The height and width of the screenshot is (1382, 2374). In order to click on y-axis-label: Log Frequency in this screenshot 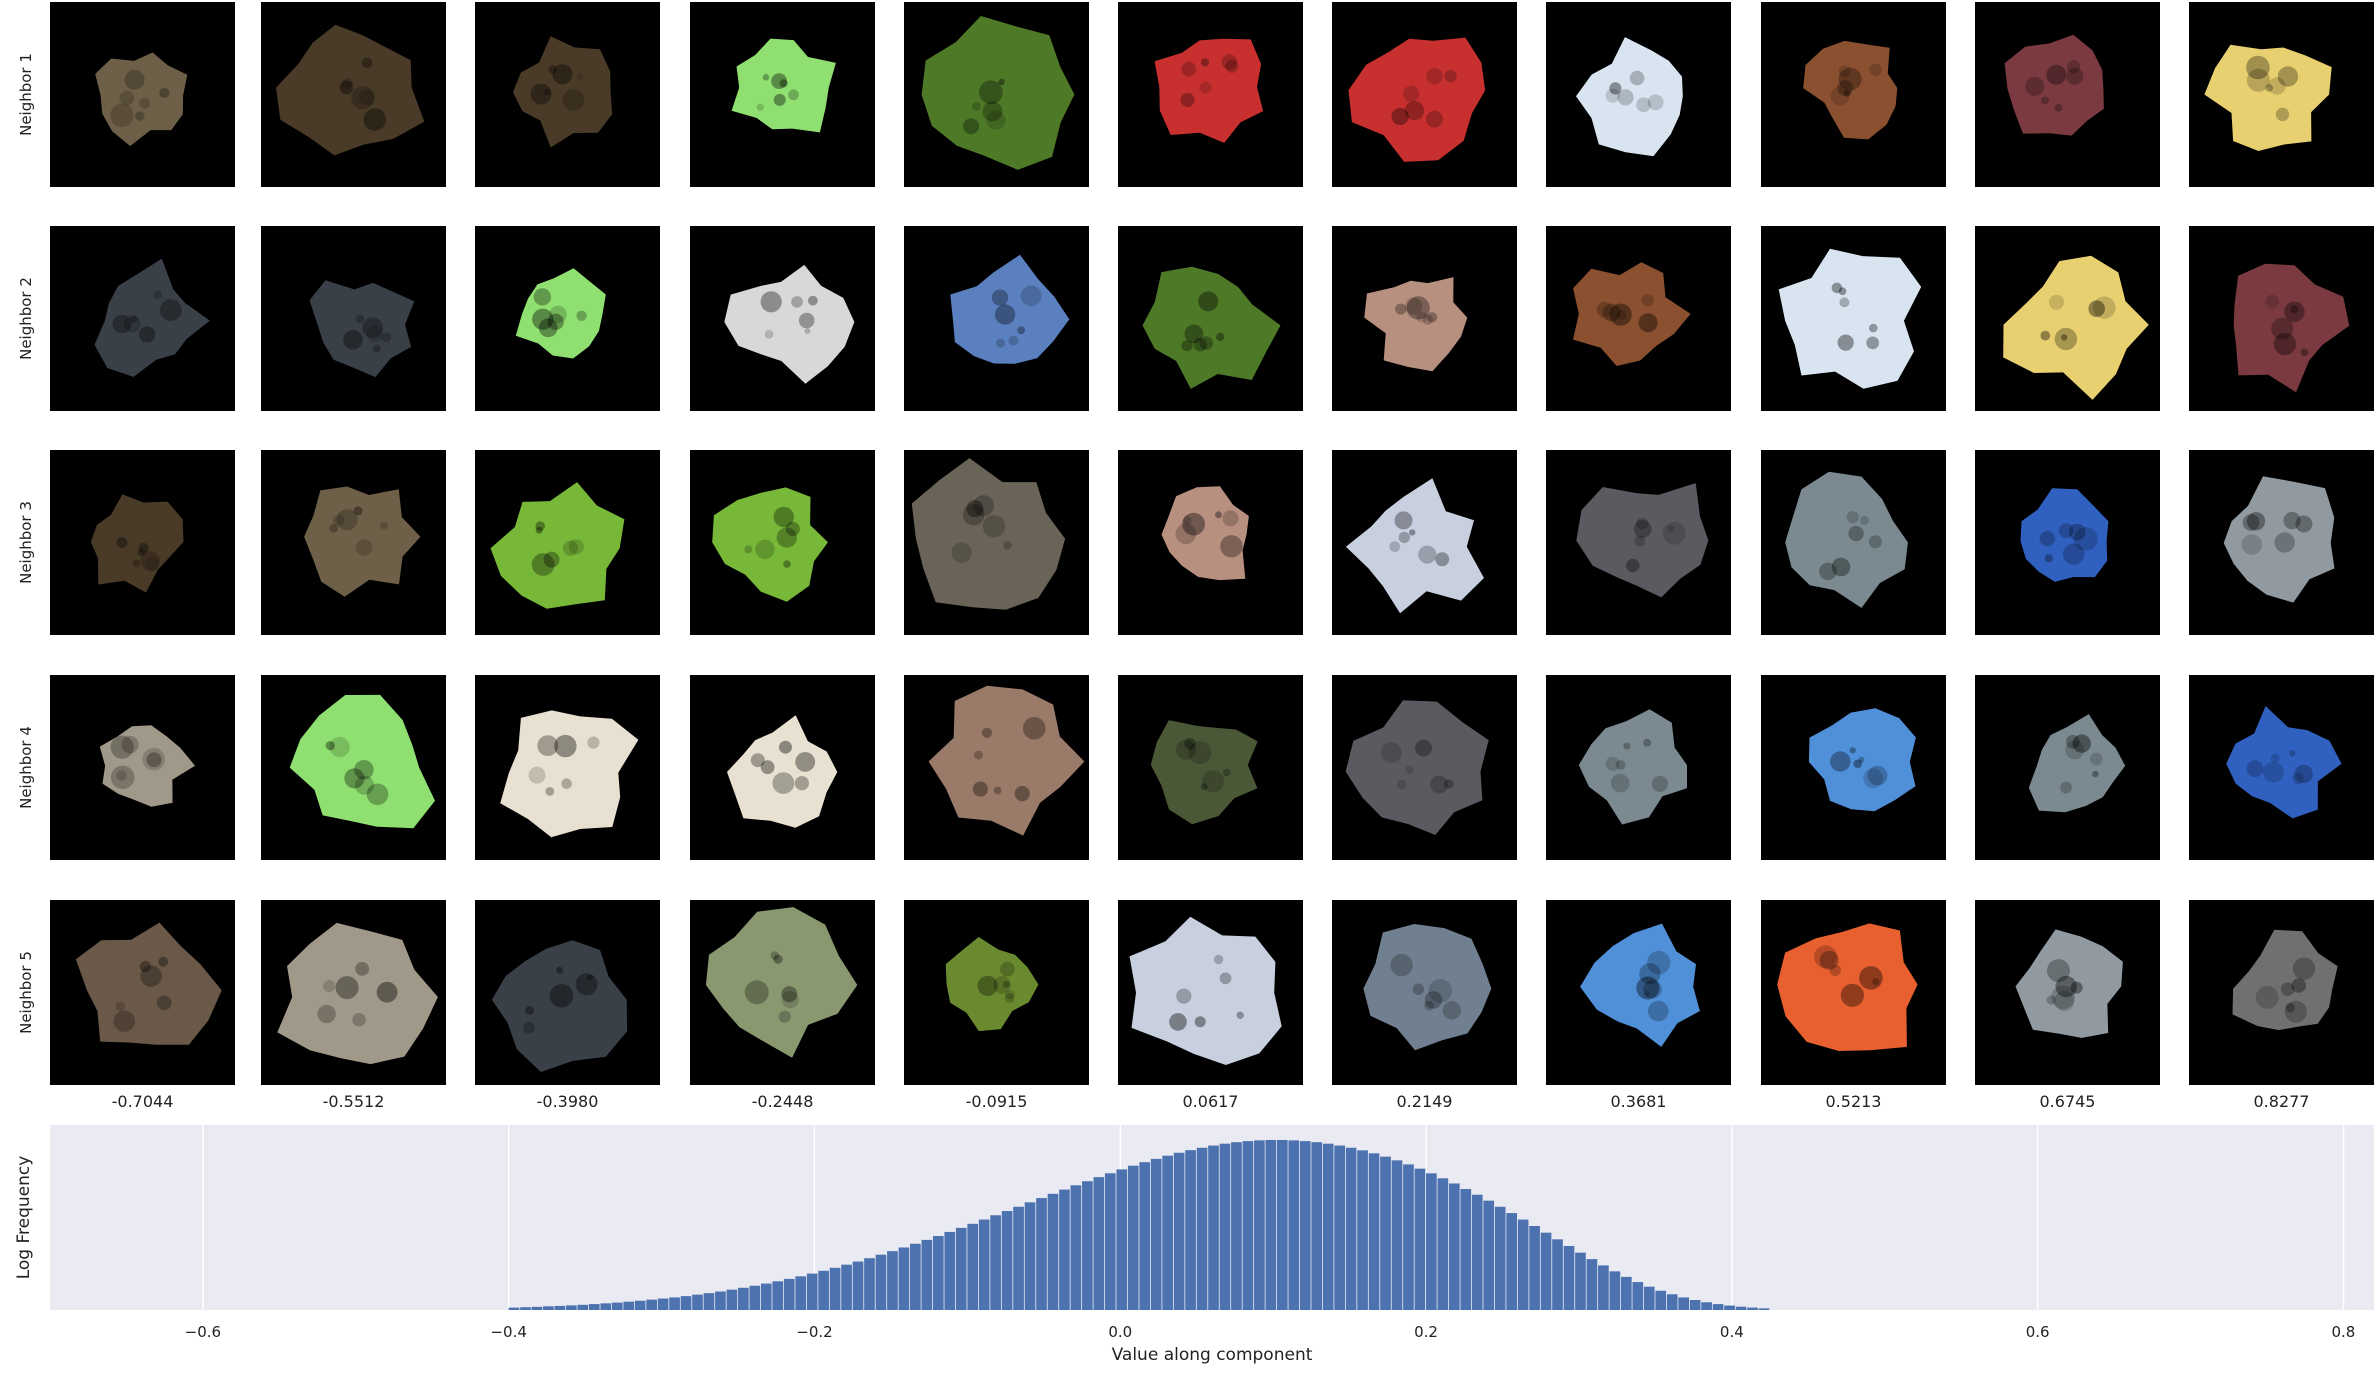, I will do `click(24, 1218)`.